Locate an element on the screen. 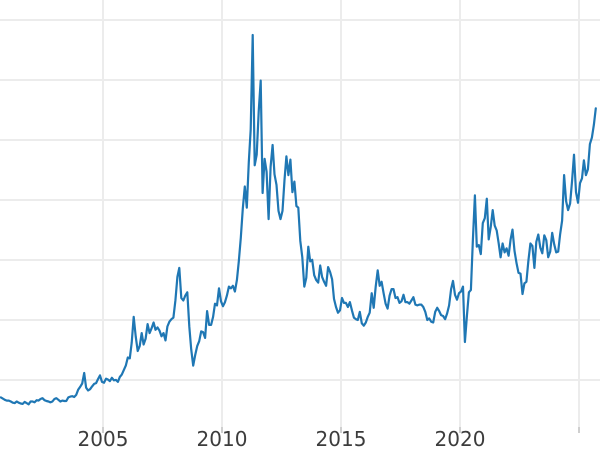 This screenshot has width=600, height=450. x-tick-label: 2020 is located at coordinates (460, 438).